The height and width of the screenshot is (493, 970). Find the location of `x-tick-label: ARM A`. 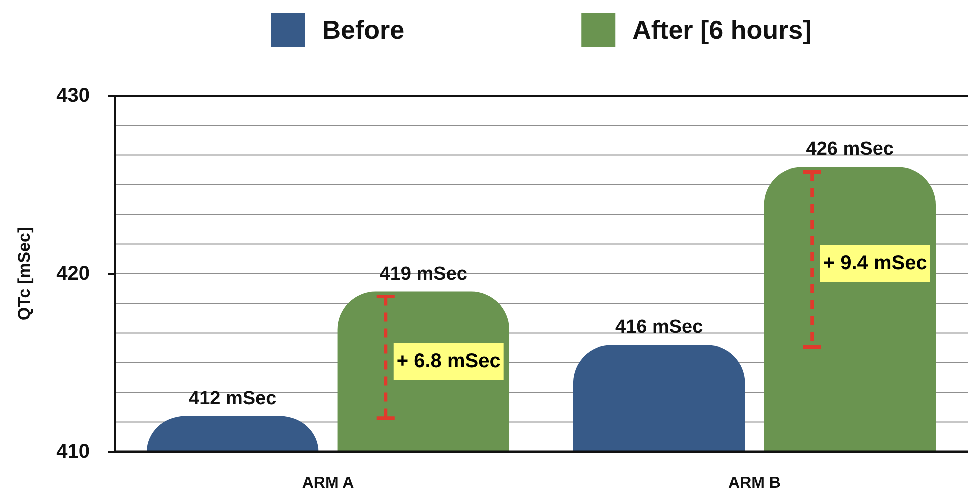

x-tick-label: ARM A is located at coordinates (328, 483).